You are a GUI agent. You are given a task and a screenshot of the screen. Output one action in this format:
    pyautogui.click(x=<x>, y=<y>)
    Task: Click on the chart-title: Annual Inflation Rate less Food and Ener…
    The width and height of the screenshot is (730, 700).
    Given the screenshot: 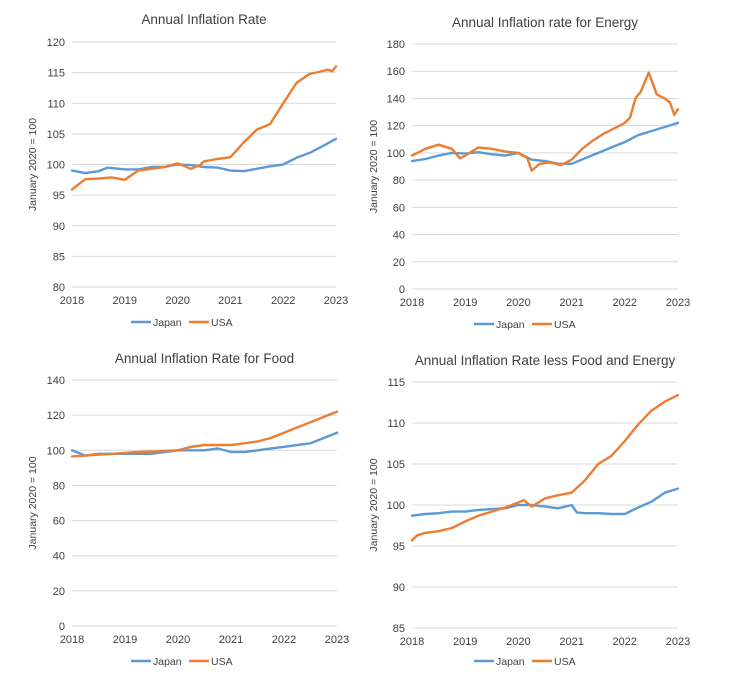 What is the action you would take?
    pyautogui.click(x=545, y=360)
    